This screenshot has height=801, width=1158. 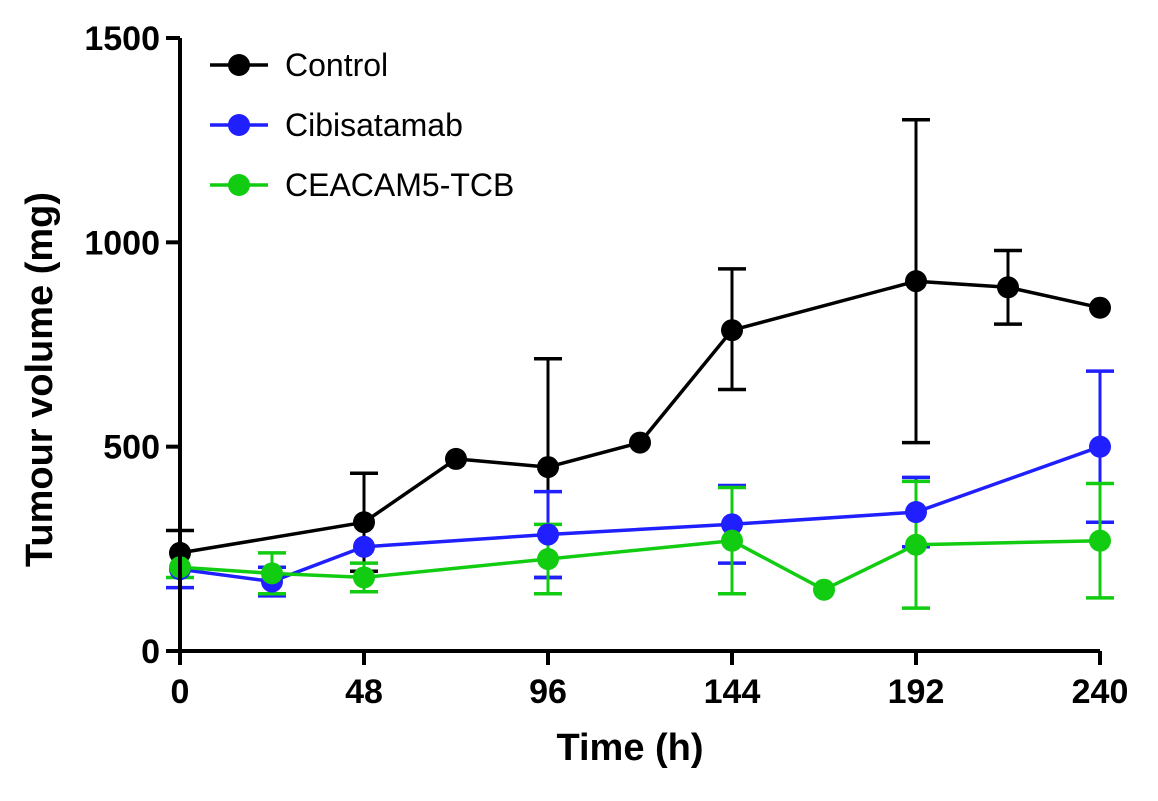 What do you see at coordinates (150, 652) in the screenshot?
I see `y-tick-label: 0` at bounding box center [150, 652].